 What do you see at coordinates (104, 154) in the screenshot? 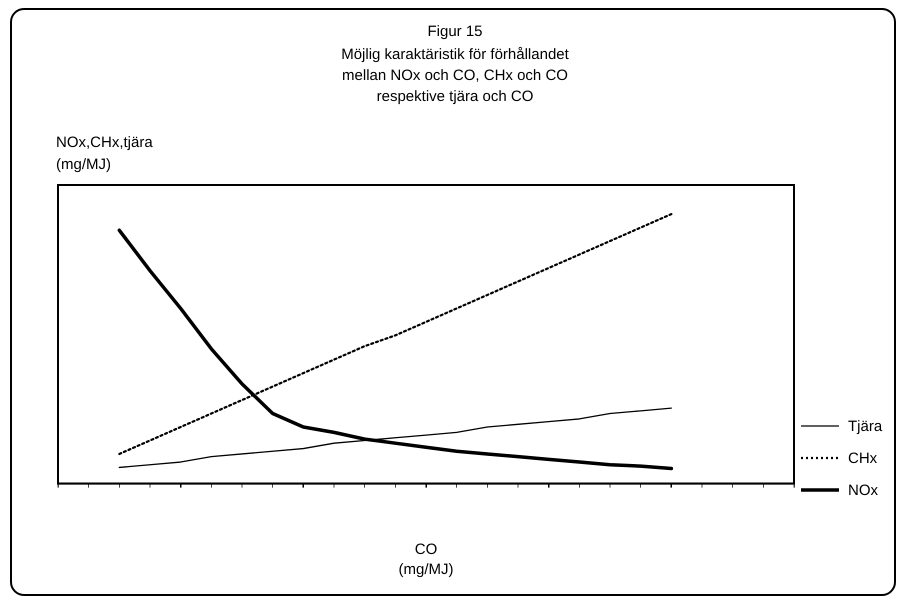
I see `y-axis-title: NOx,CHx,tjära (mg/MJ)` at bounding box center [104, 154].